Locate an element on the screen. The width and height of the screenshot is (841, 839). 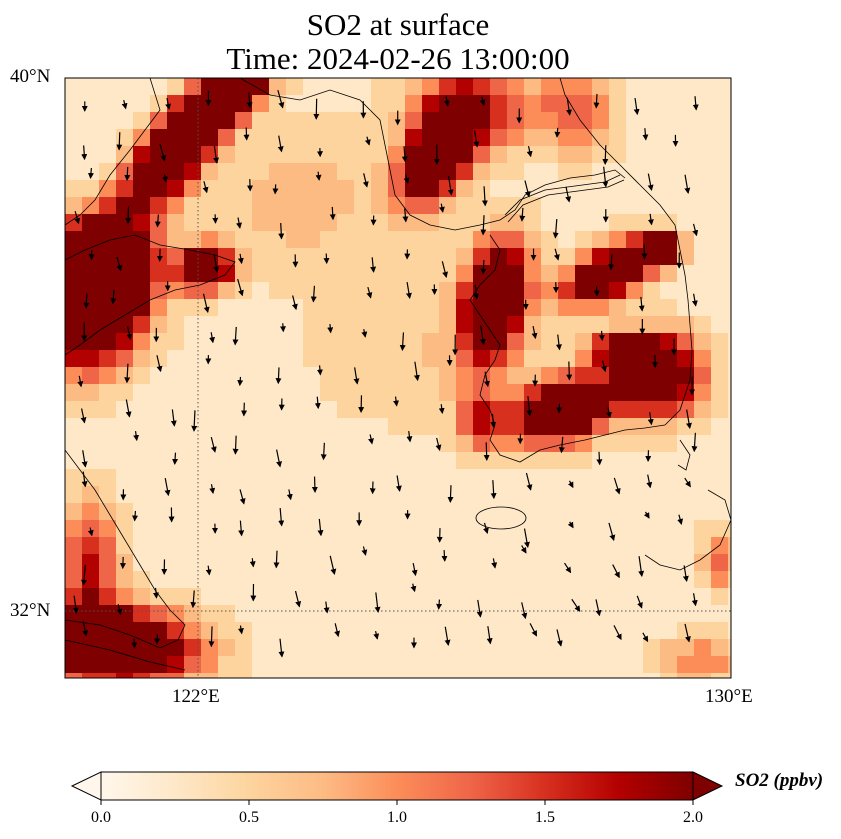
lat-tick-32n: 32°N is located at coordinates (30, 610).